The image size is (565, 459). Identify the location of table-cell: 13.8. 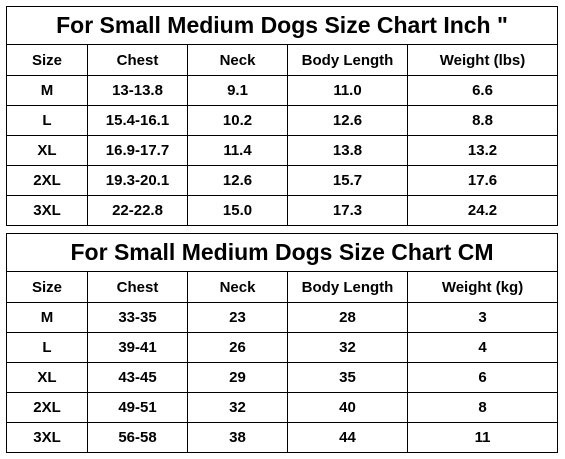
(347, 150).